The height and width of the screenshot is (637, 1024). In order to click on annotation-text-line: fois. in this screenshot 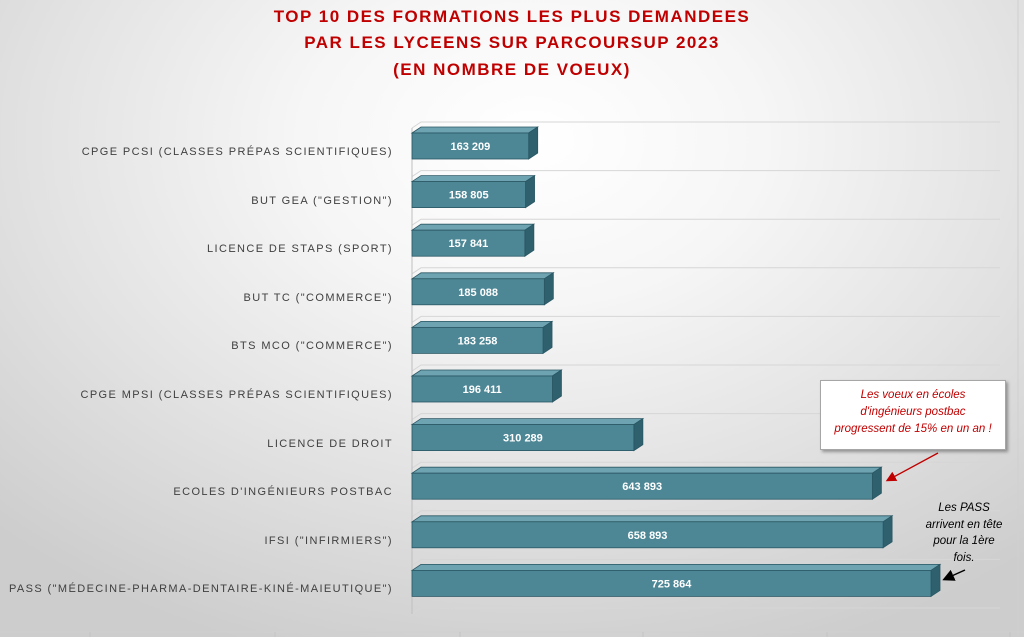, I will do `click(964, 557)`.